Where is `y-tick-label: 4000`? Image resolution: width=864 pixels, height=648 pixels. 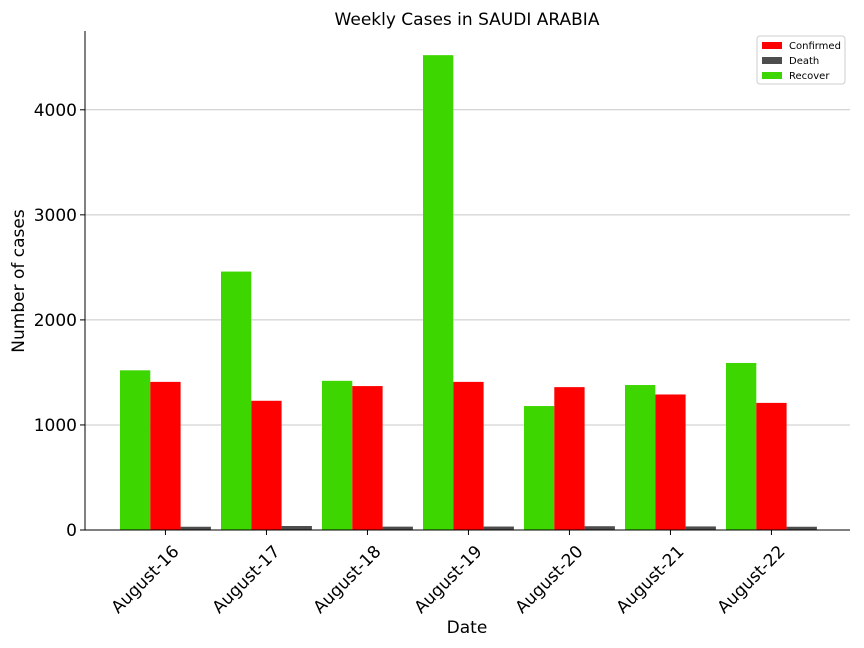 y-tick-label: 4000 is located at coordinates (55, 111).